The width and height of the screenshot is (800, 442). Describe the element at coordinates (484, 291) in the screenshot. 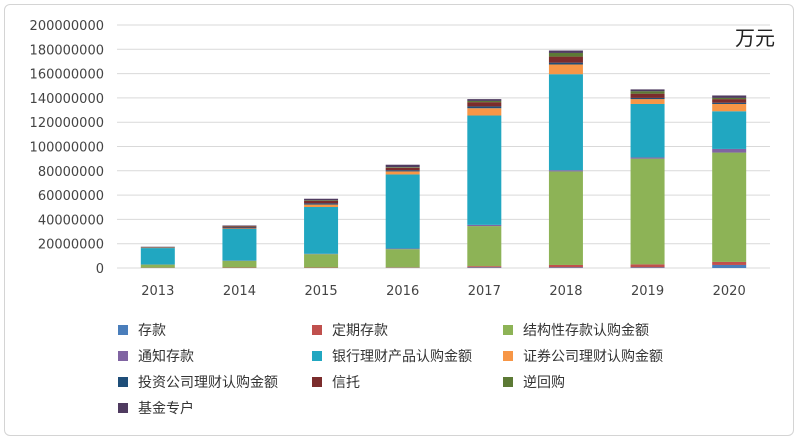

I see `x-tick-label: 2017` at that location.